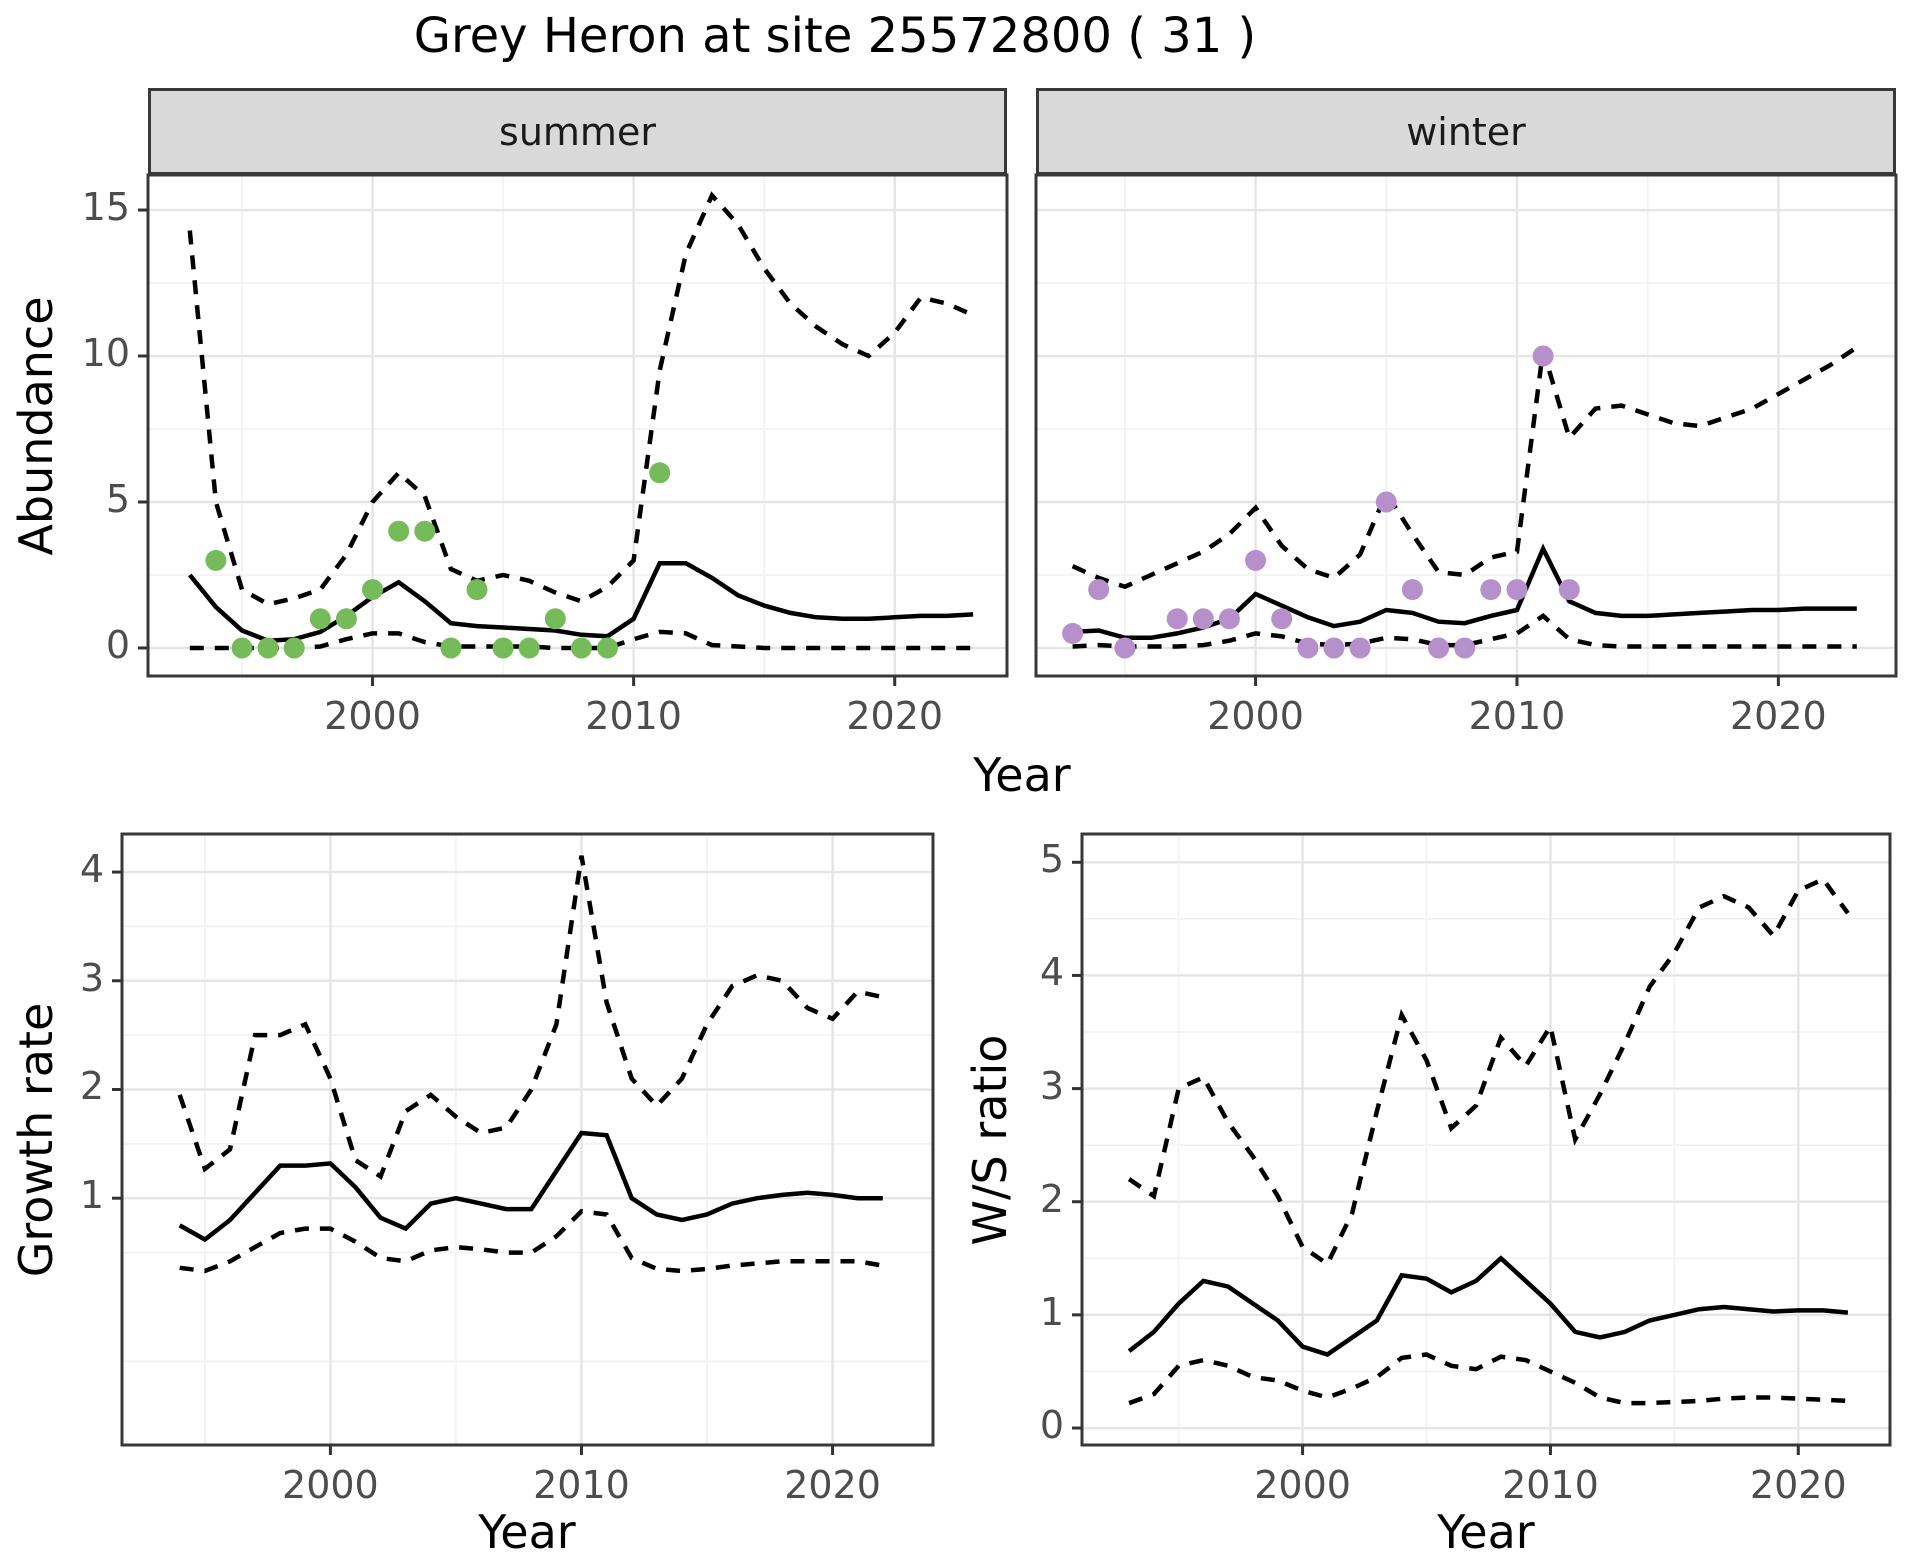  Describe the element at coordinates (835, 36) in the screenshot. I see `figure-title: Grey Heron at site 25572800 ( 31 )` at that location.